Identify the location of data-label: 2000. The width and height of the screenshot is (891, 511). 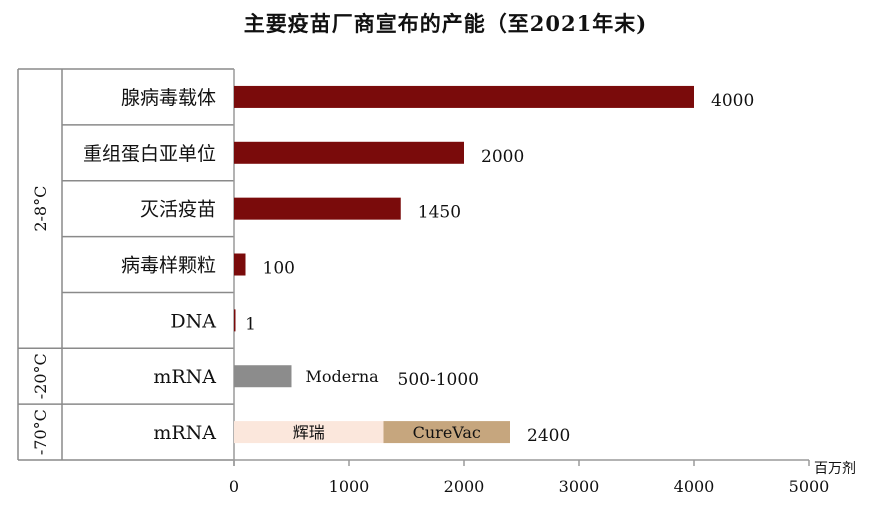
(502, 157).